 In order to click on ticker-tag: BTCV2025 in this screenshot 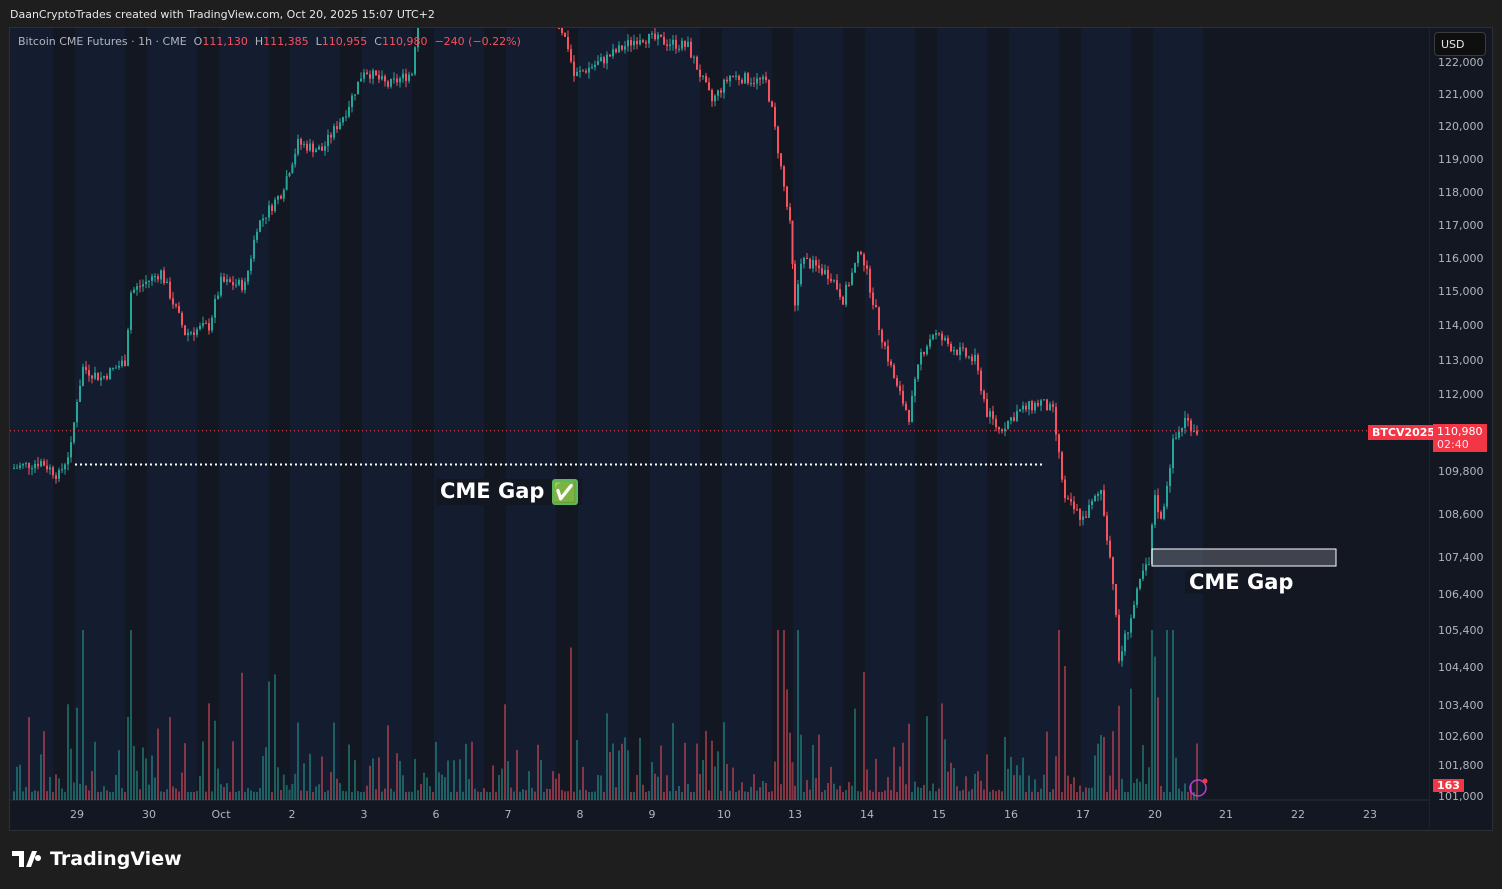, I will do `click(1404, 432)`.